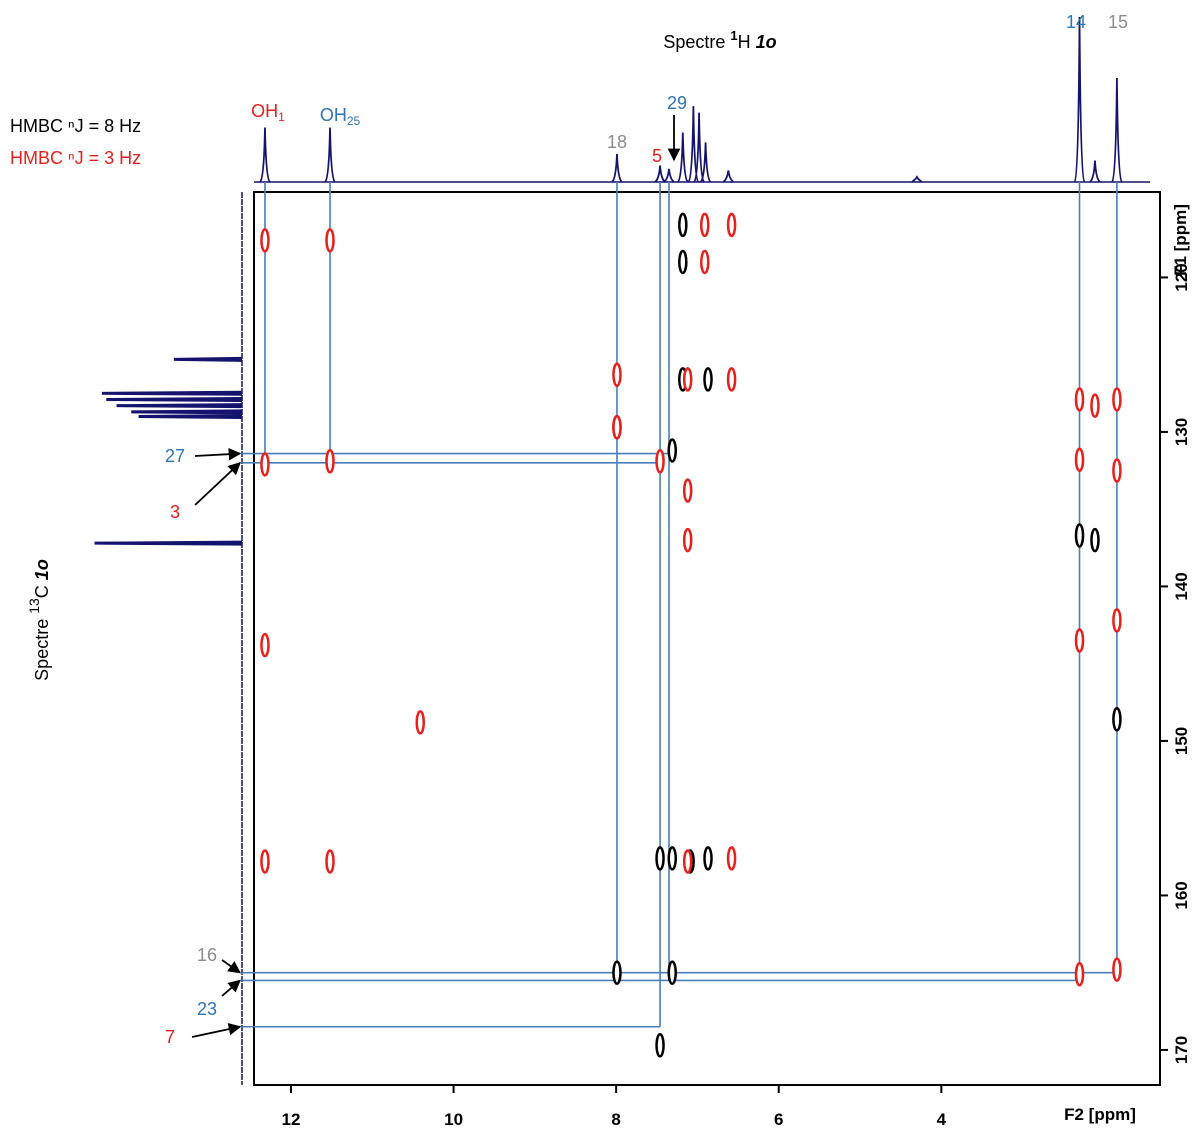  What do you see at coordinates (942, 1119) in the screenshot?
I see `x-tick-label: 4` at bounding box center [942, 1119].